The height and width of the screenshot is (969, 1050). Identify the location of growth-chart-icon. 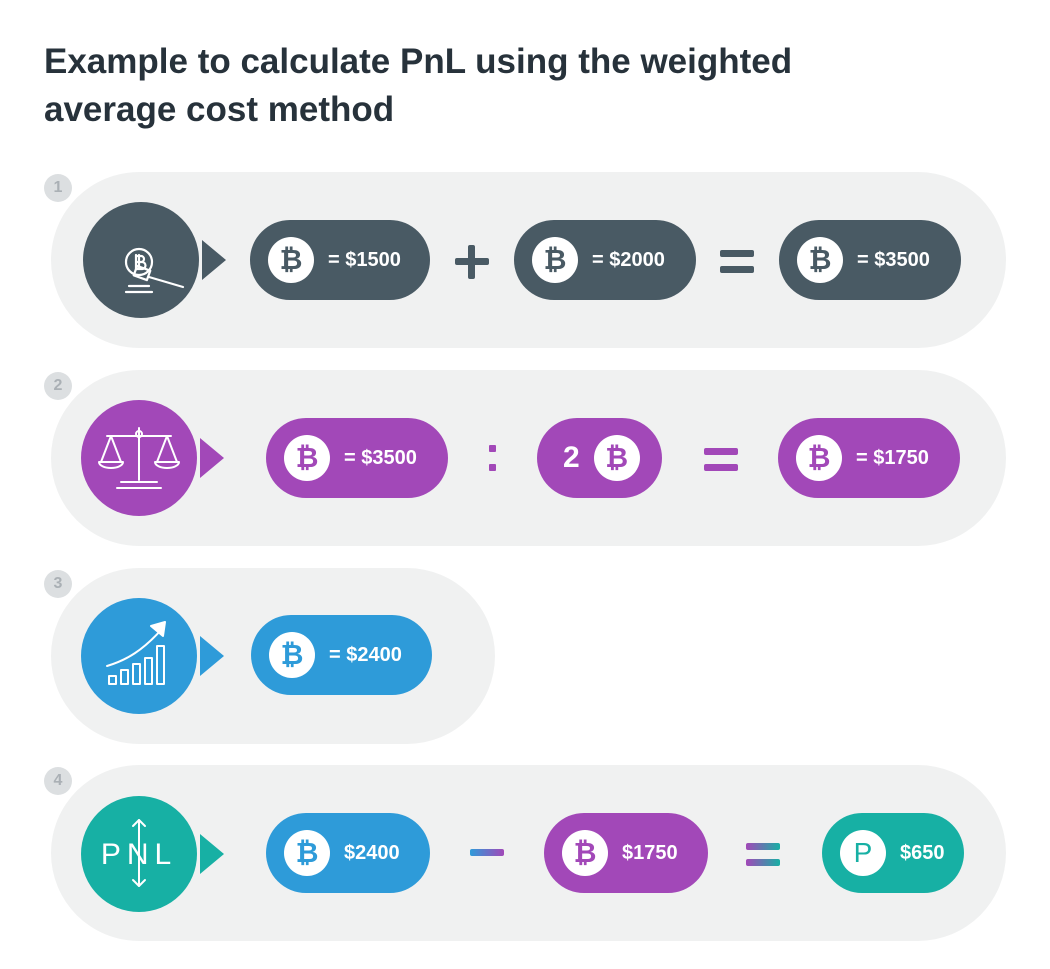
(139, 656).